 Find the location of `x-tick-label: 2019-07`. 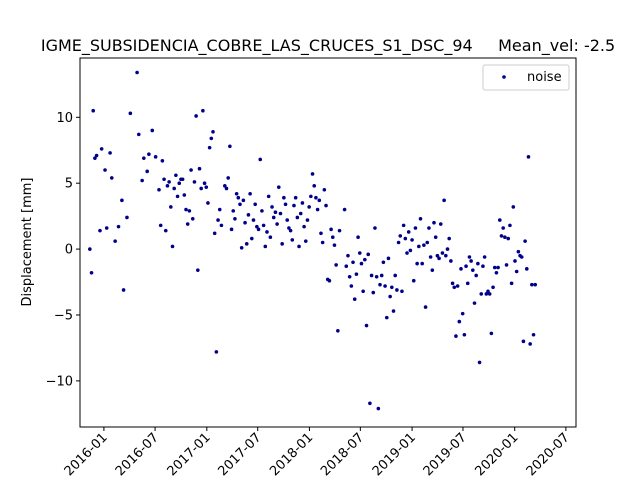

x-tick-label: 2019-07 is located at coordinates (445, 454).